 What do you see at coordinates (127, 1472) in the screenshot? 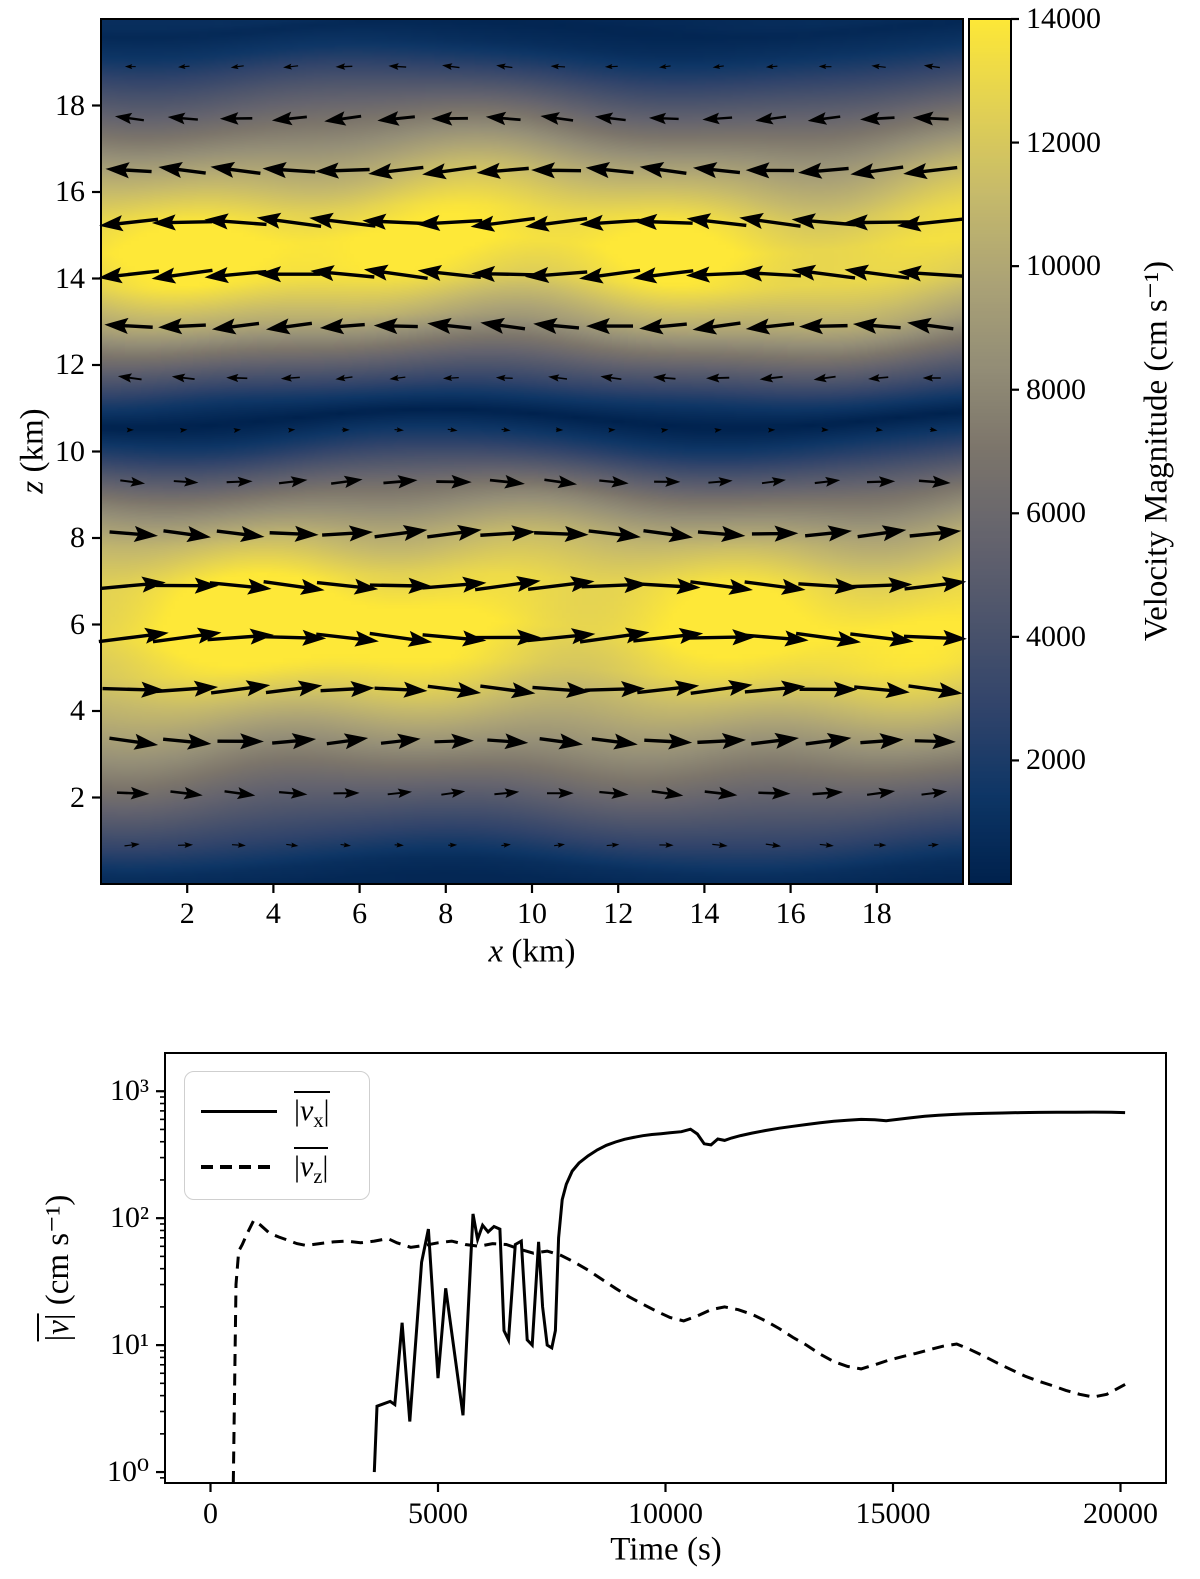
I see `bottom-y-tick-label: 10⁰` at bounding box center [127, 1472].